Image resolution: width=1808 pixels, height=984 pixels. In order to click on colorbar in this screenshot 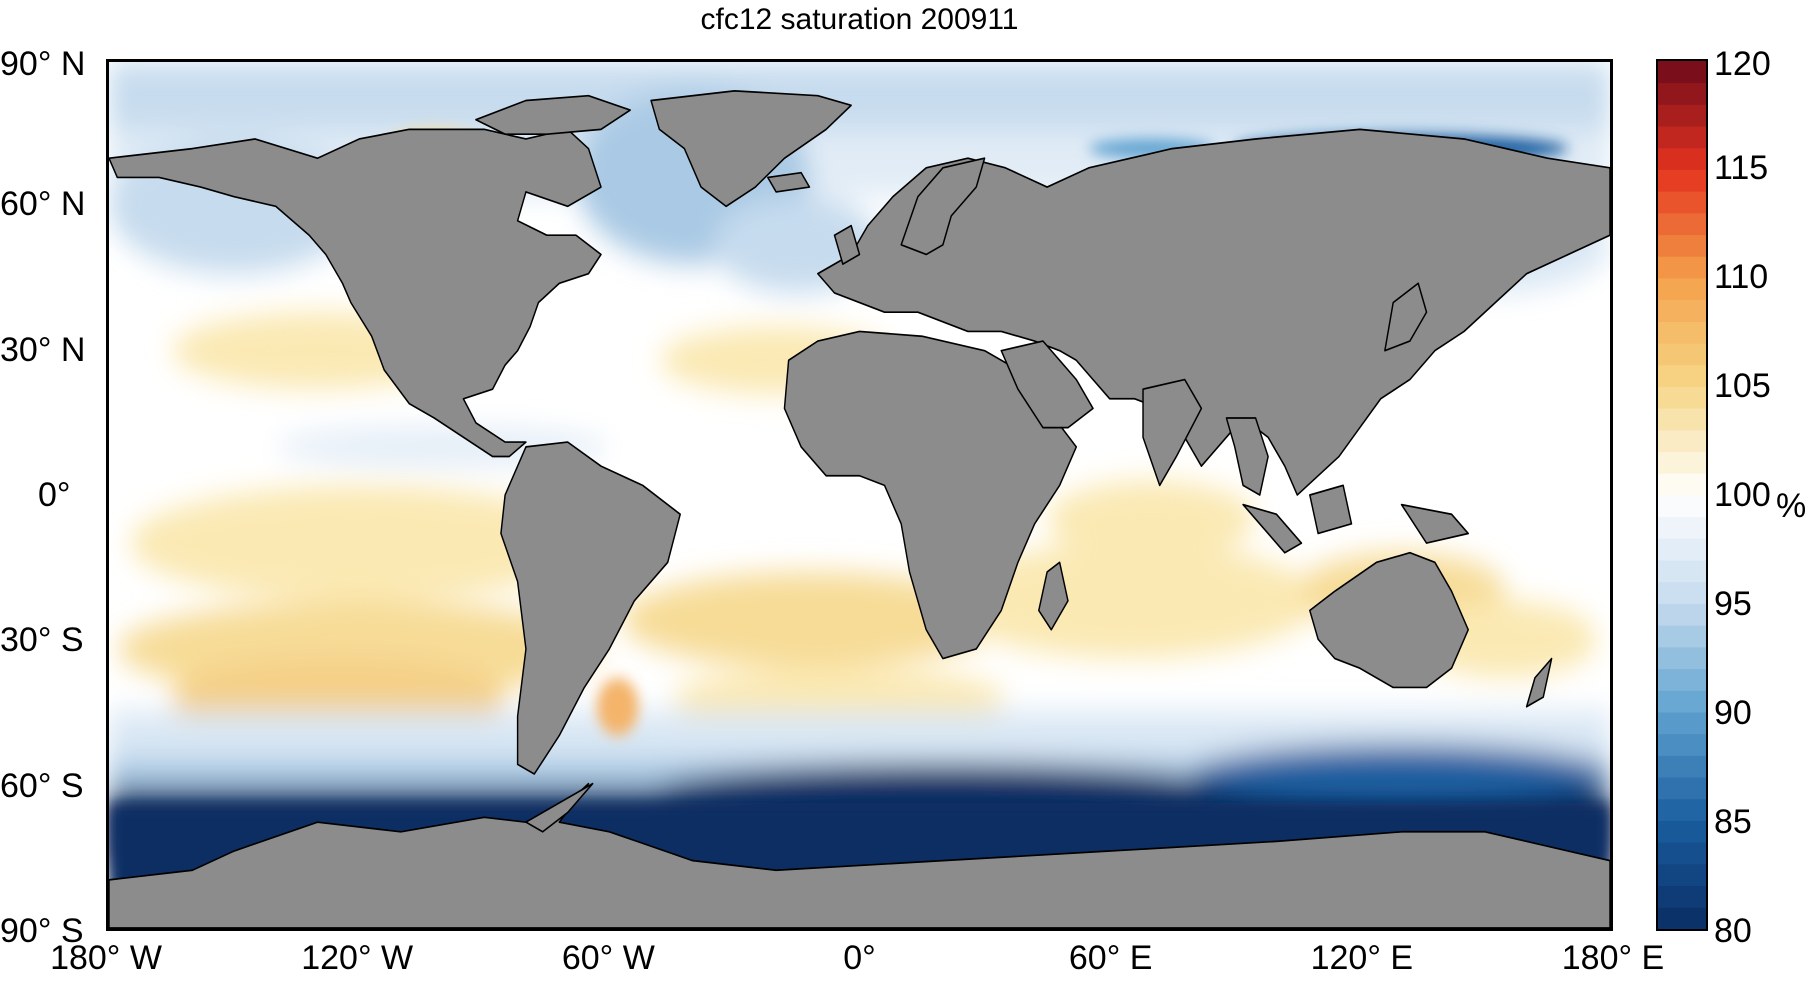, I will do `click(1682, 495)`.